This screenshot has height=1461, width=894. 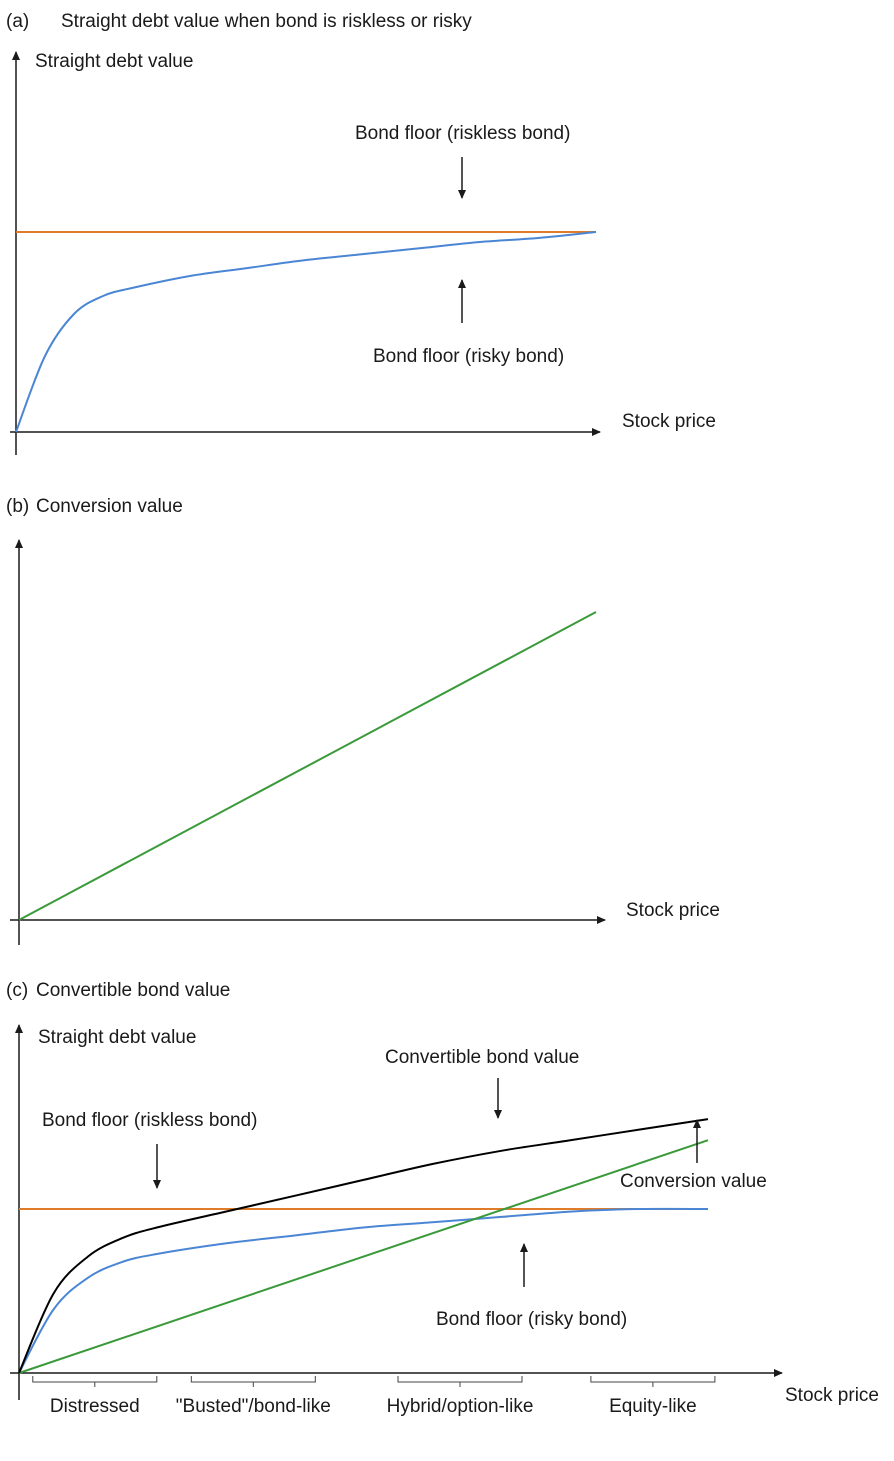 I want to click on panel-a-xlabel: Stock price, so click(x=669, y=421).